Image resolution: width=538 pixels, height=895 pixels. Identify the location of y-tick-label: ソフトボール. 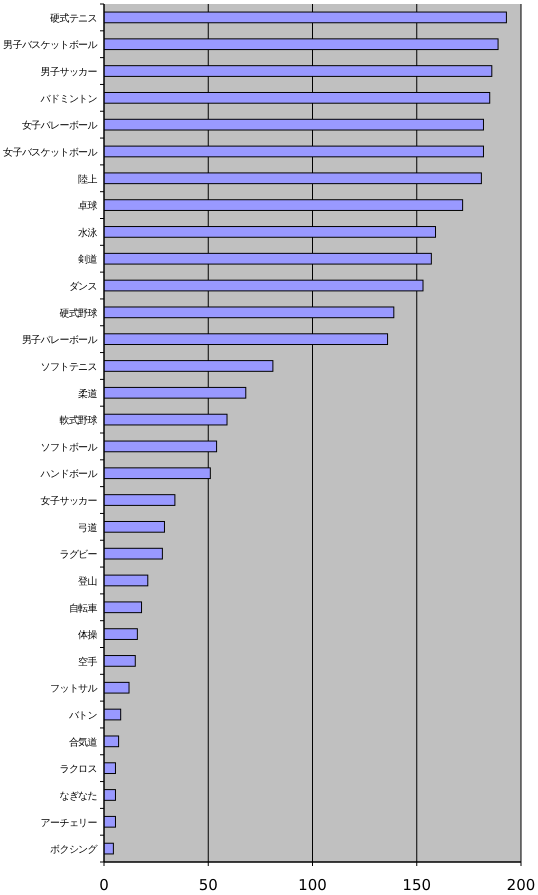
(69, 448).